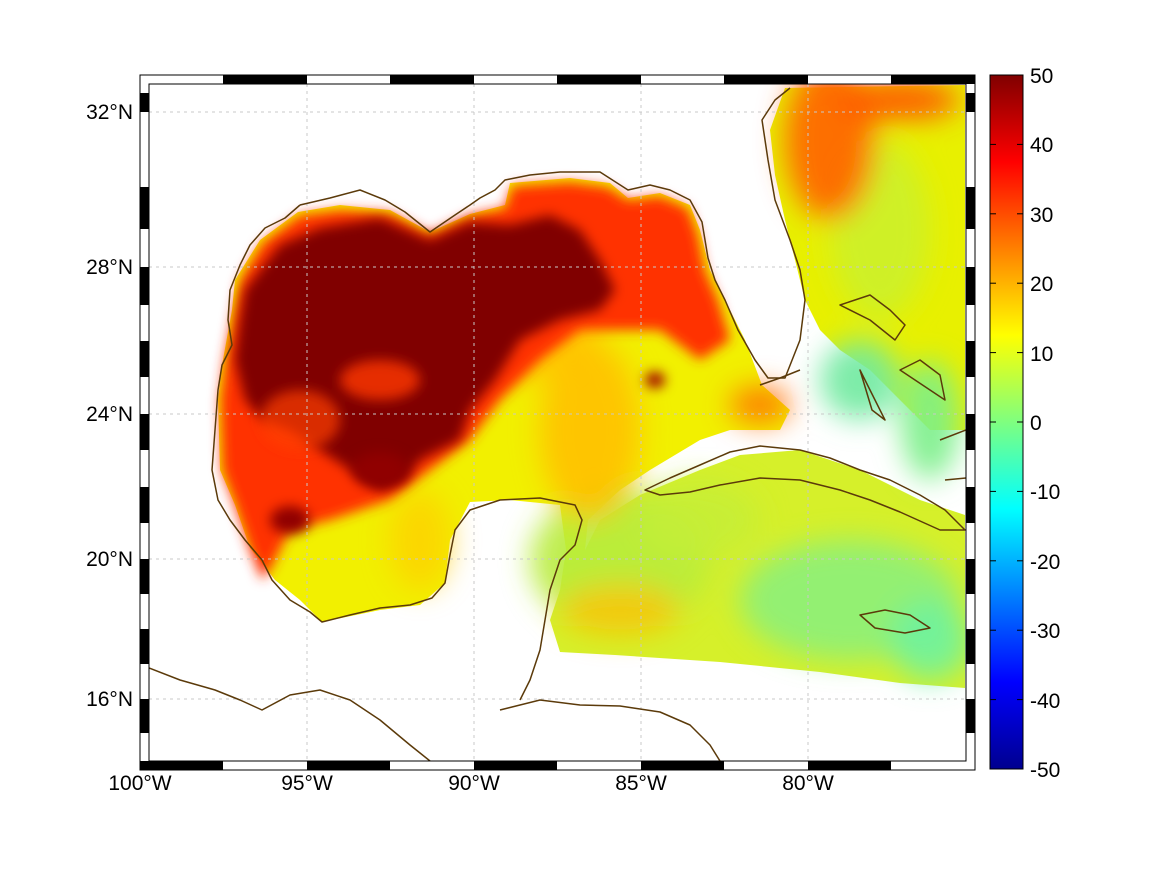 This screenshot has width=1167, height=875. What do you see at coordinates (1045, 701) in the screenshot?
I see `colorbar-label-neg40: -40` at bounding box center [1045, 701].